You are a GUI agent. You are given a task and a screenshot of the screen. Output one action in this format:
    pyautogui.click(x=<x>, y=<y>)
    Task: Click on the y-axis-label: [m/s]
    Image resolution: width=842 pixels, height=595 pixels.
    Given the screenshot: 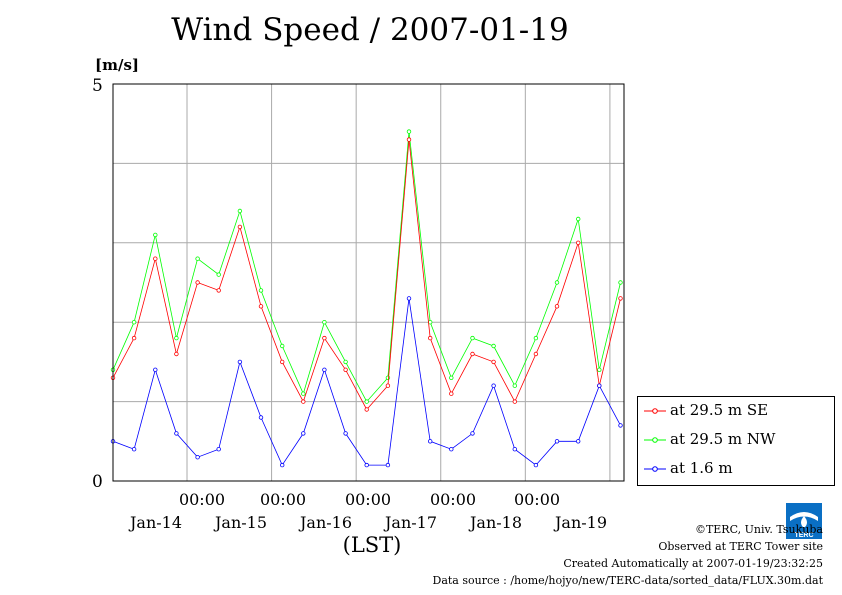 What is the action you would take?
    pyautogui.click(x=117, y=65)
    